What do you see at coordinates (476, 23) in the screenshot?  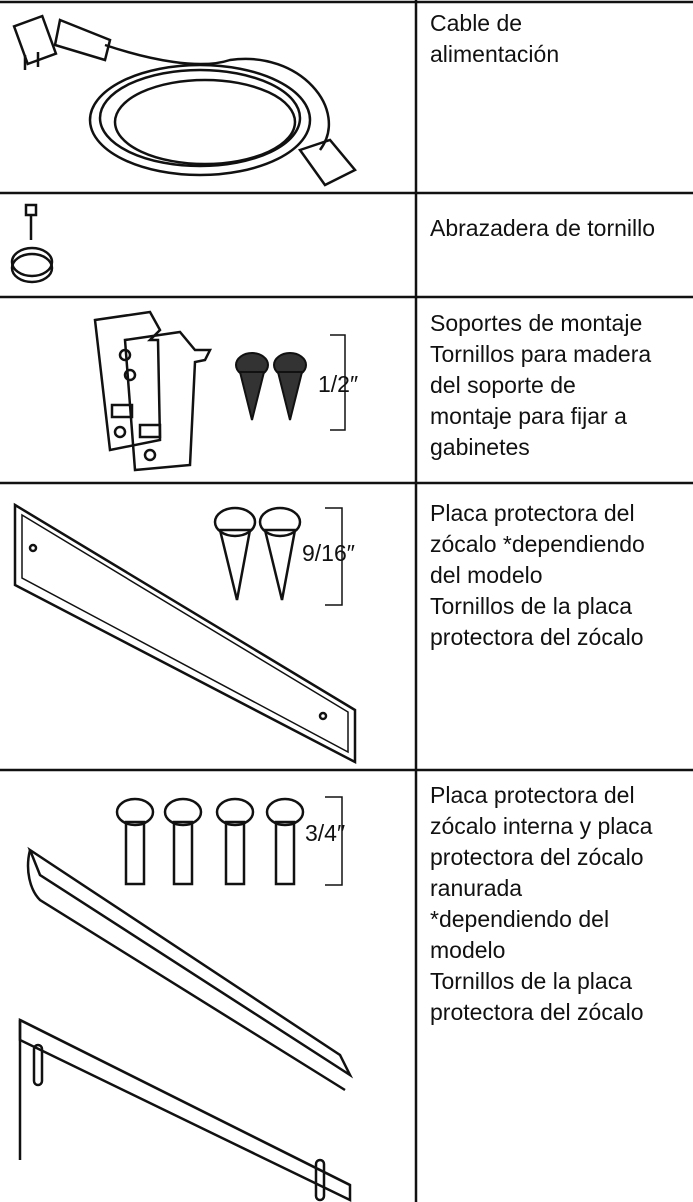 I see `description-line: Cable de` at bounding box center [476, 23].